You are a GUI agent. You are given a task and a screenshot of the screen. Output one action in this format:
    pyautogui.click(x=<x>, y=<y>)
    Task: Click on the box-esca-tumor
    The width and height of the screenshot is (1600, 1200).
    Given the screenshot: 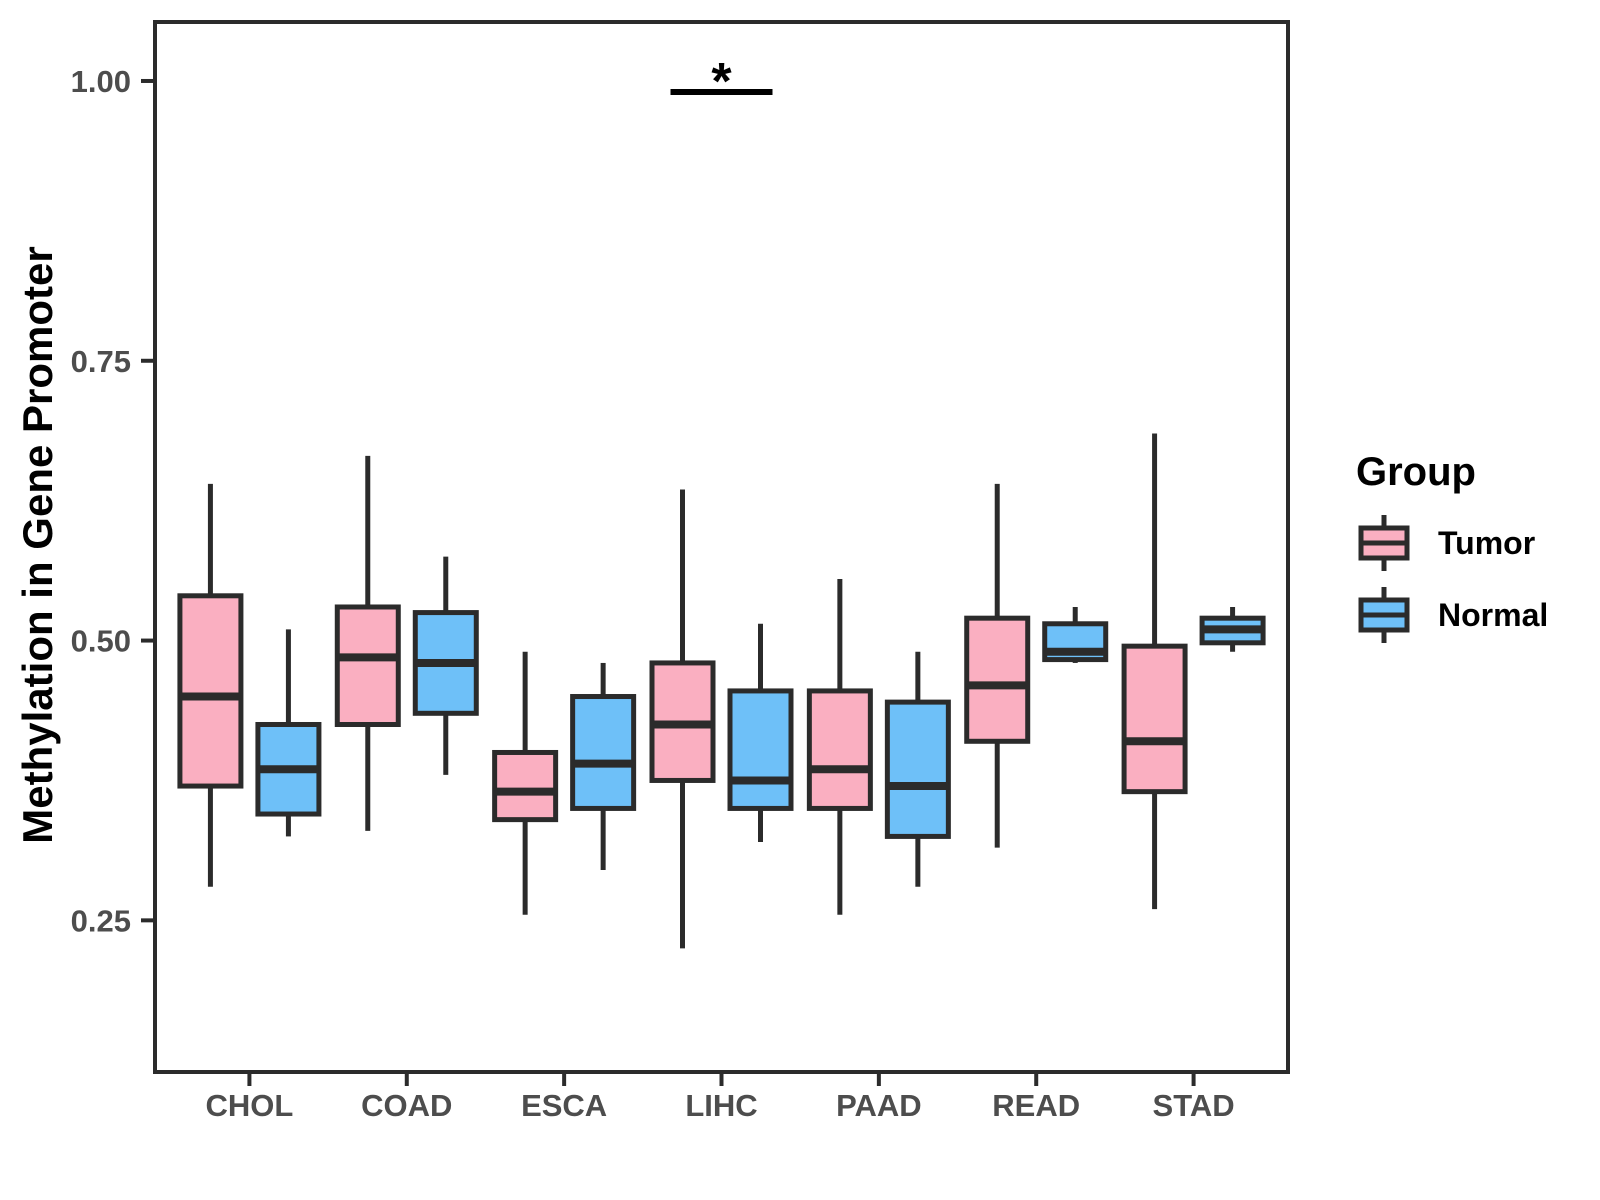 What is the action you would take?
    pyautogui.click(x=525, y=783)
    